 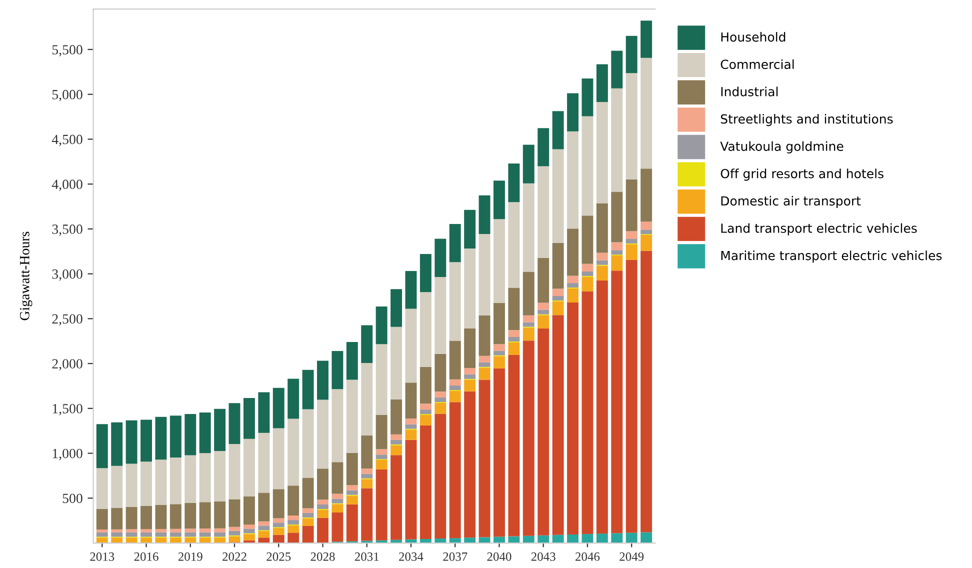 I want to click on legend-label: Household, so click(x=753, y=37).